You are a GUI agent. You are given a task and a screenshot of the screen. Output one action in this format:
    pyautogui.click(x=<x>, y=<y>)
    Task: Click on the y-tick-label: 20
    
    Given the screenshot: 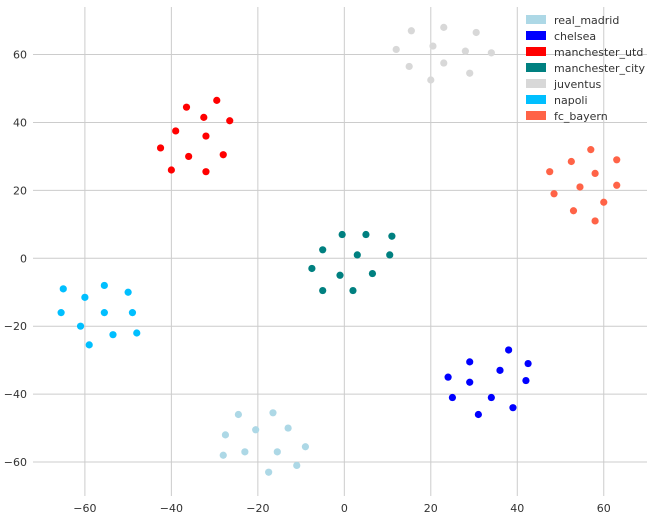 What is the action you would take?
    pyautogui.click(x=20, y=190)
    